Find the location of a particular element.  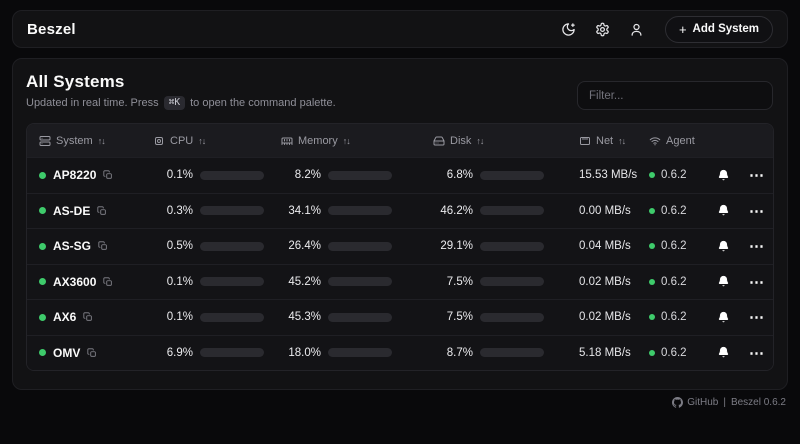

memory-cell: 18.0% is located at coordinates (357, 353).